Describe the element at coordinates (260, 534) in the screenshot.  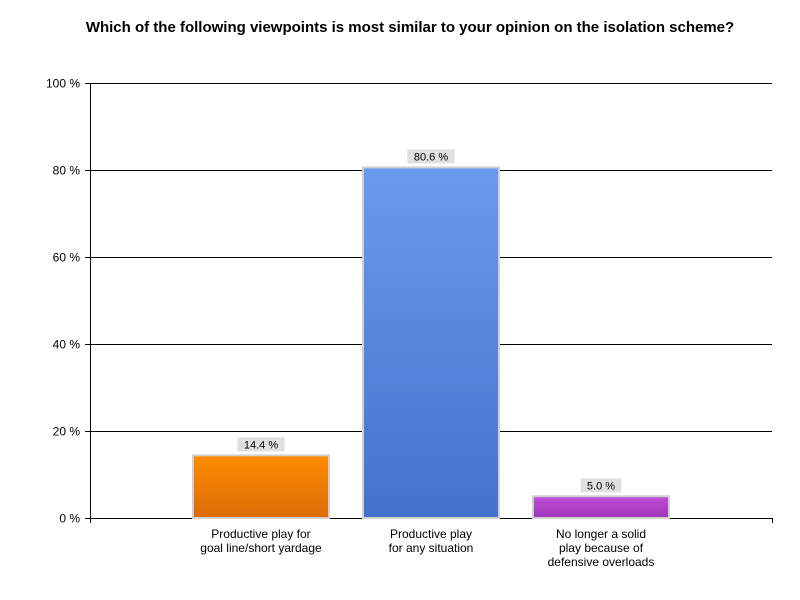
I see `x-tick-label-line: Productive play for` at that location.